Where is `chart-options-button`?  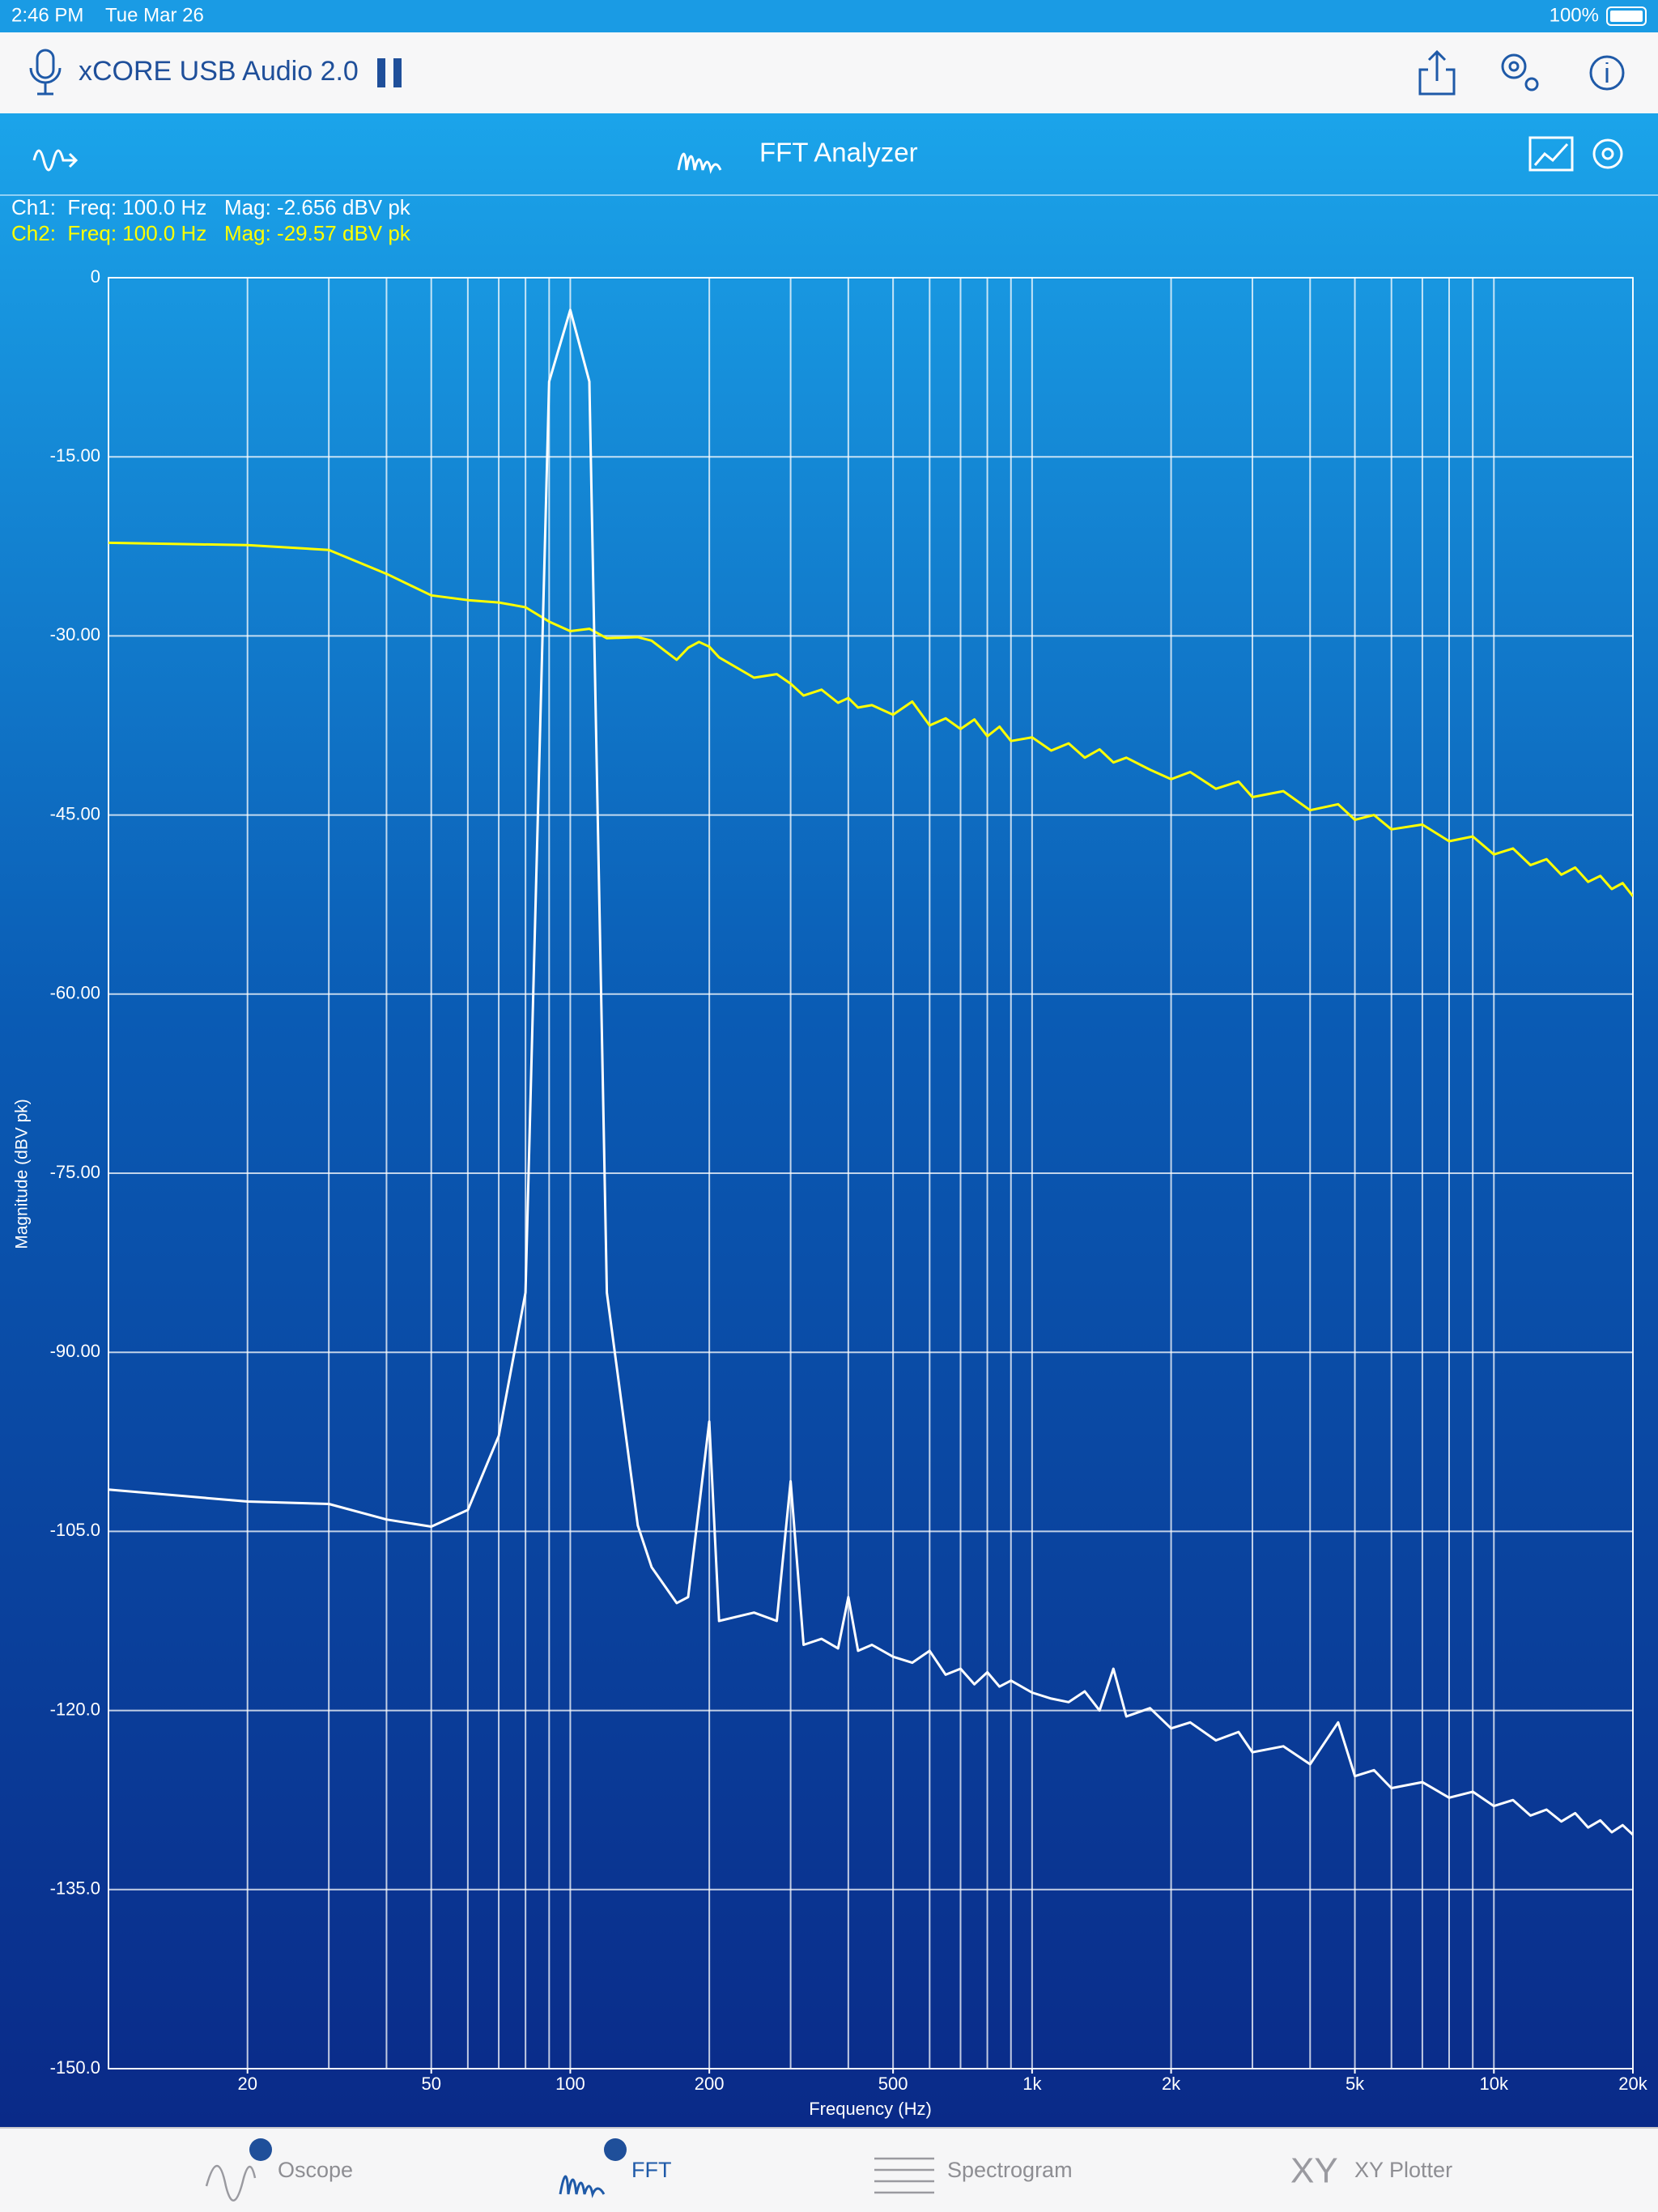 chart-options-button is located at coordinates (1551, 154).